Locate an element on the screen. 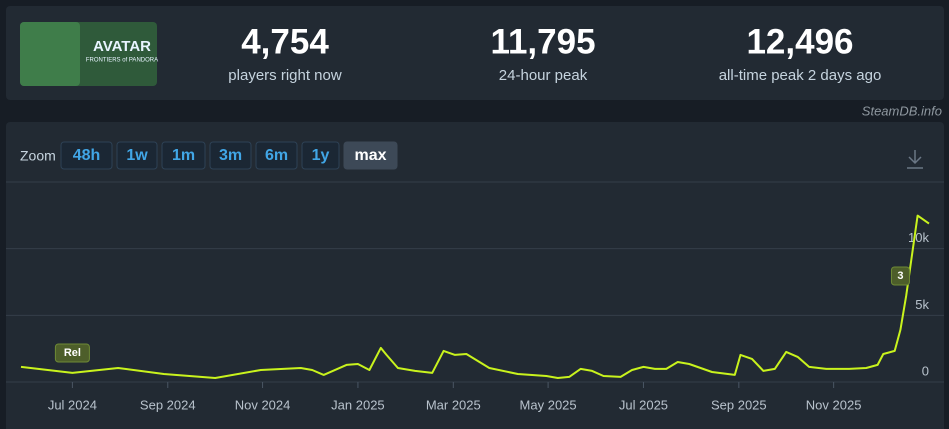 The height and width of the screenshot is (429, 949). x-tick-label: Sep 2024 is located at coordinates (168, 404).